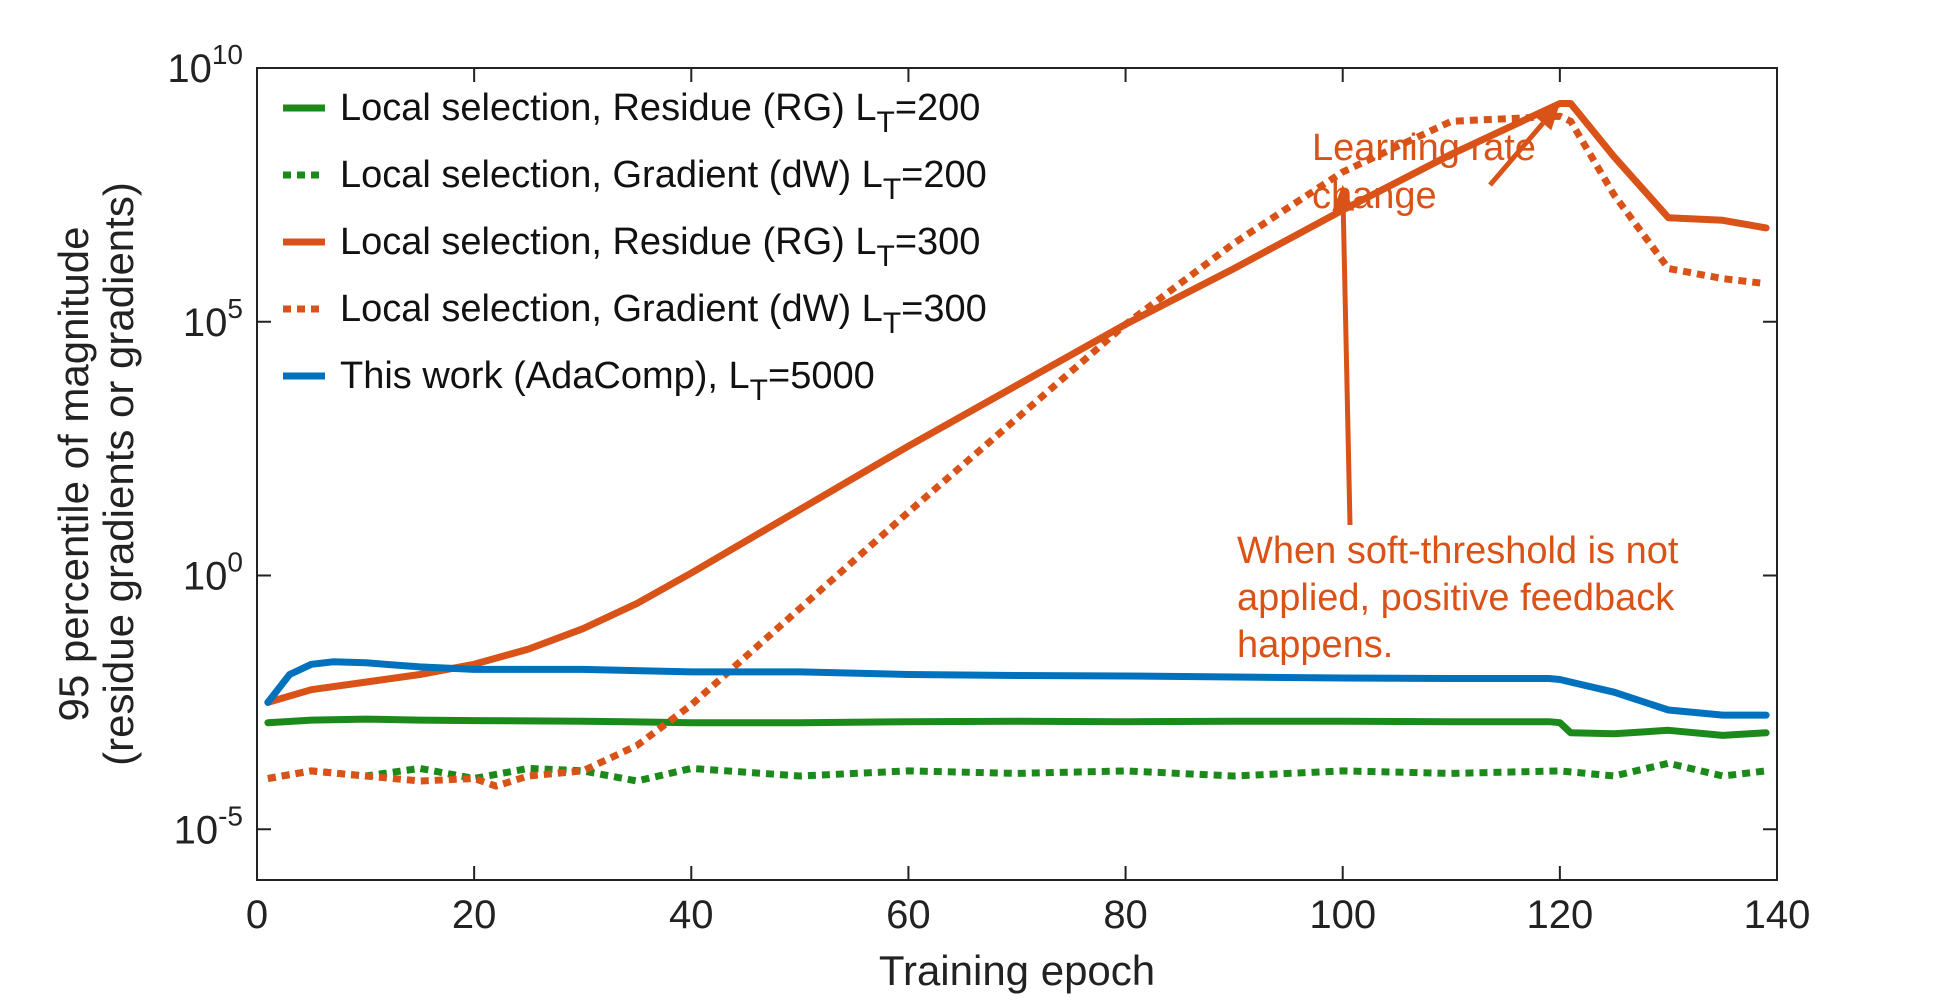 The image size is (1955, 1000). What do you see at coordinates (908, 915) in the screenshot?
I see `x-tick-label: 60` at bounding box center [908, 915].